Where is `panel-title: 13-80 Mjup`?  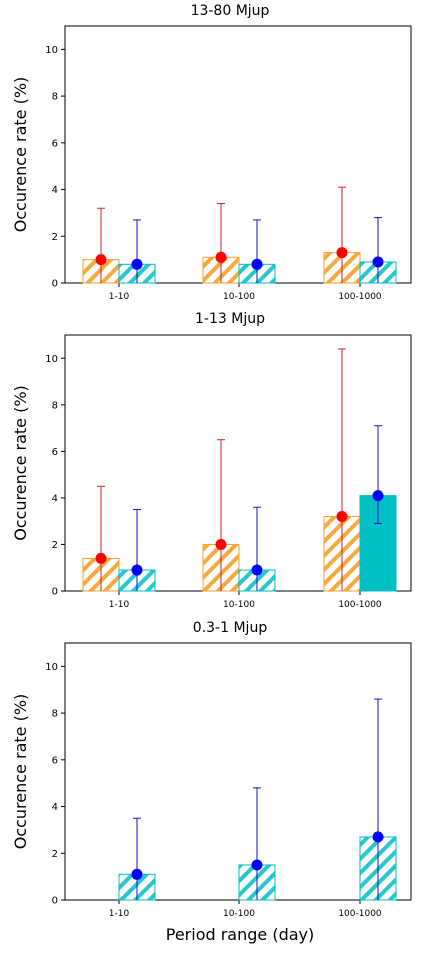 panel-title: 13-80 Mjup is located at coordinates (230, 11).